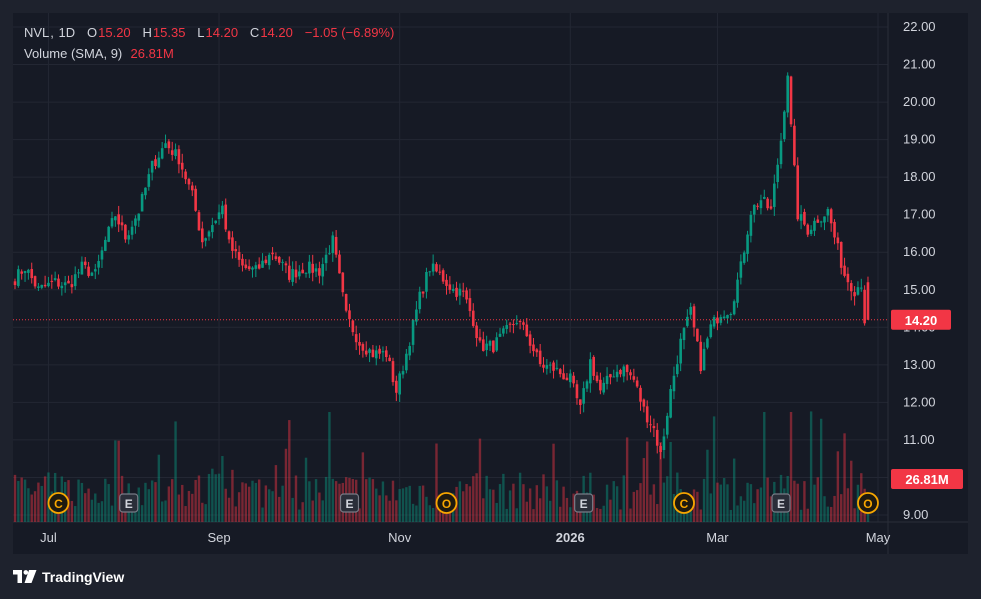 Image resolution: width=981 pixels, height=599 pixels. Describe the element at coordinates (147, 32) in the screenshot. I see `legend-high-label: H` at that location.